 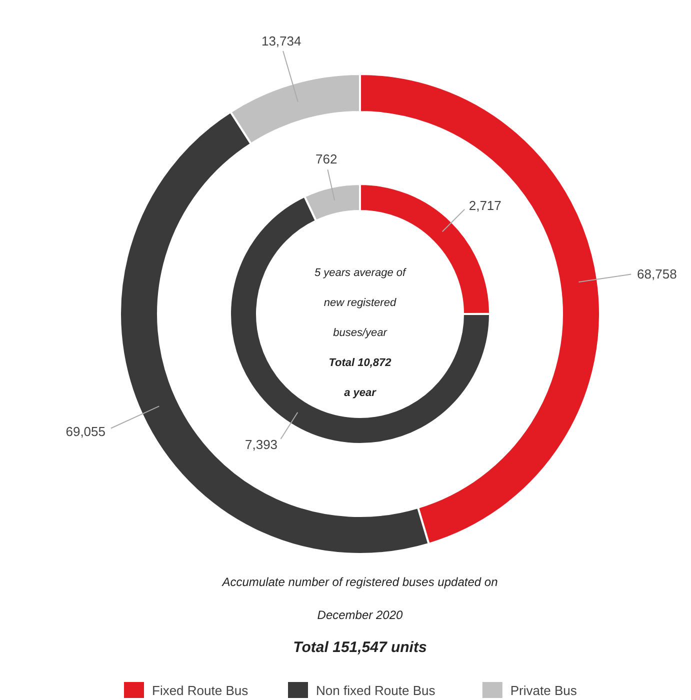 I want to click on text: a year, so click(x=360, y=393).